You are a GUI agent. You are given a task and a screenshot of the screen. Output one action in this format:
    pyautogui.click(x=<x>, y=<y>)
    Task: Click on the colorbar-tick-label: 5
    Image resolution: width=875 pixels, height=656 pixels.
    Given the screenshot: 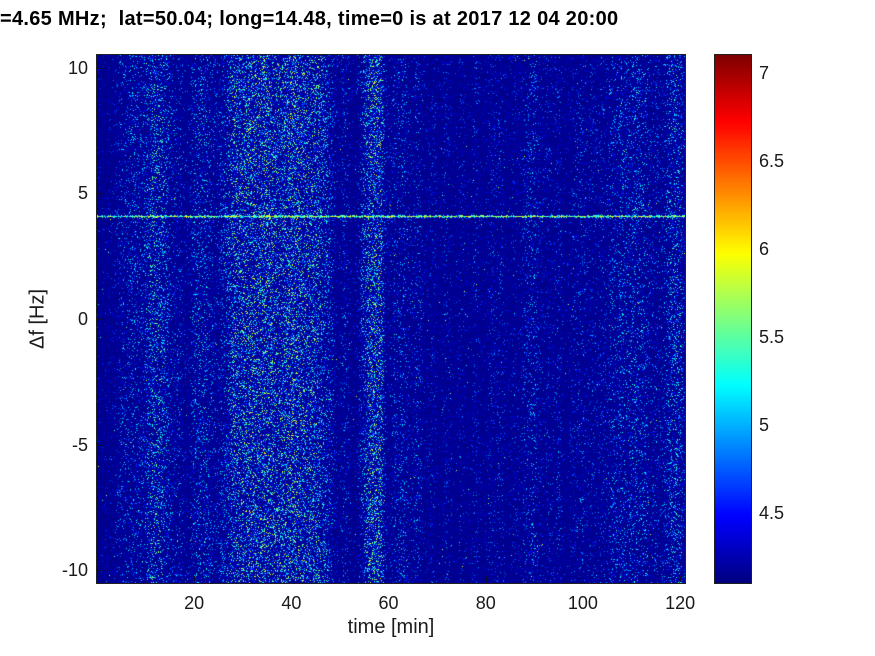 What is the action you would take?
    pyautogui.click(x=764, y=424)
    